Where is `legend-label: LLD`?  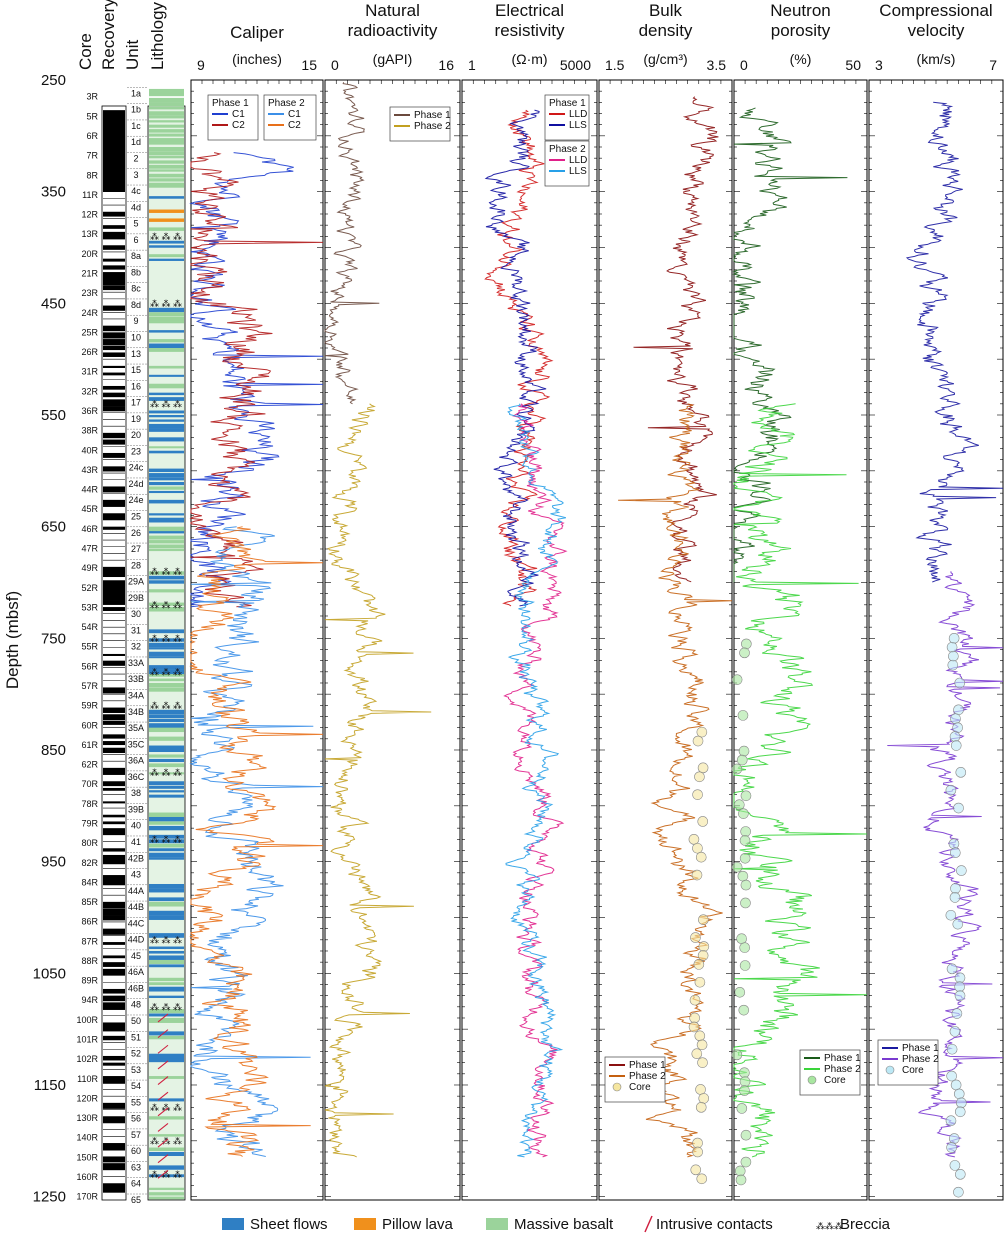 legend-label: LLD is located at coordinates (578, 114).